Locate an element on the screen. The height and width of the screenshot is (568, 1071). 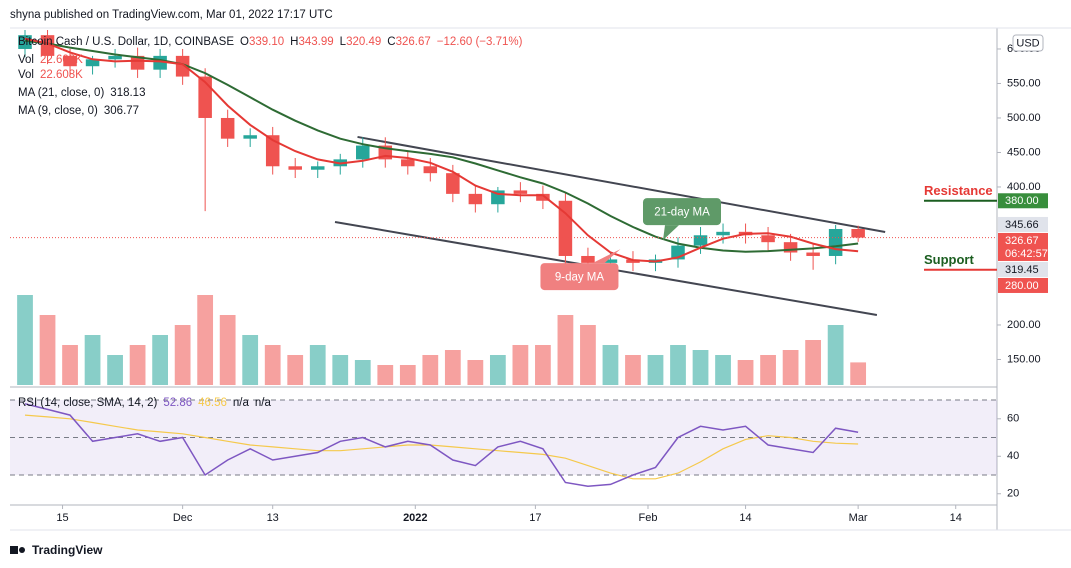
trendline is located at coordinates (621, 184).